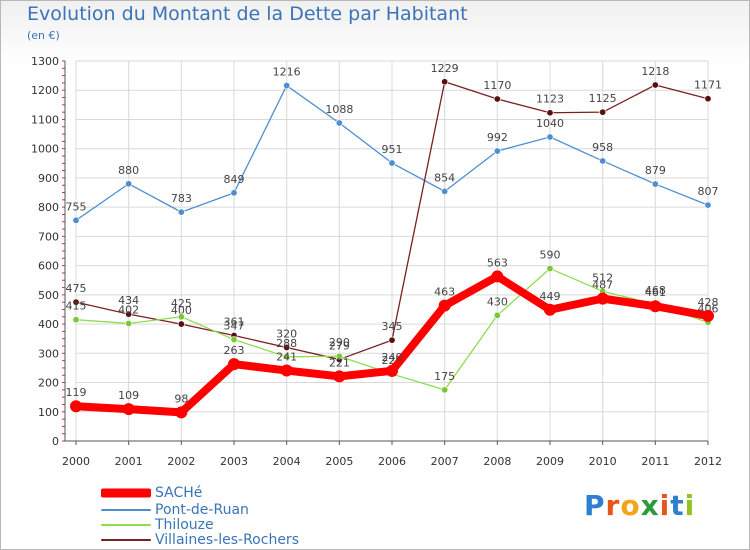 This screenshot has width=750, height=550. What do you see at coordinates (48, 324) in the screenshot?
I see `y-tick-label: 400` at bounding box center [48, 324].